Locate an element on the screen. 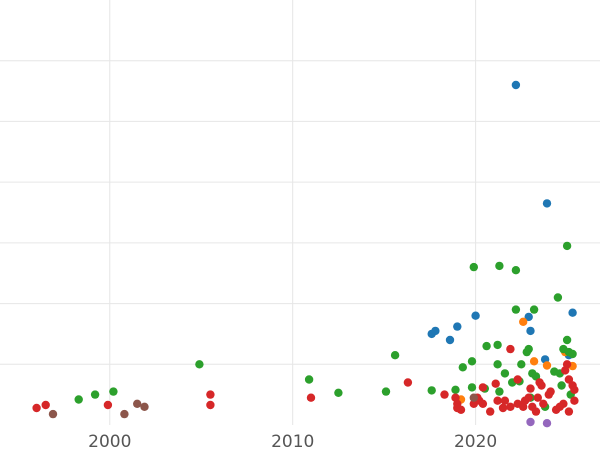 The height and width of the screenshot is (450, 600). x-tick-label-2000: 2000 is located at coordinates (109, 441).